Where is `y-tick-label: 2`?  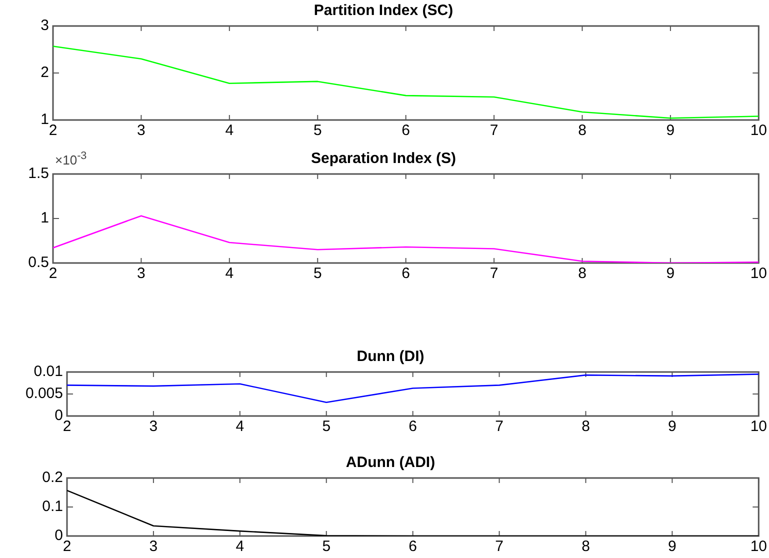 y-tick-label: 2 is located at coordinates (44, 73).